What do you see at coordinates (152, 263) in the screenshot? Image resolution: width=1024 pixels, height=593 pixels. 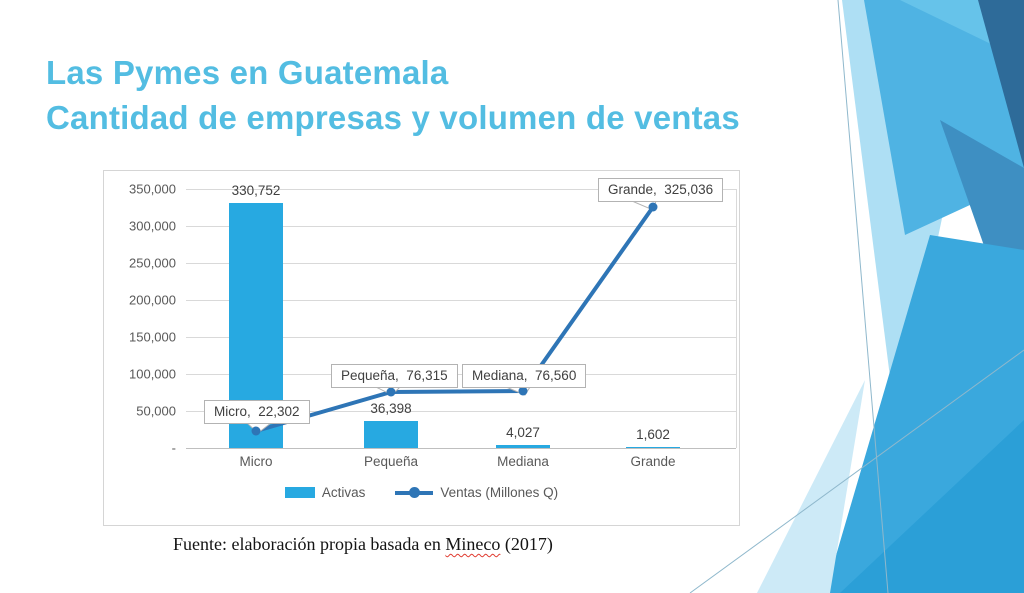 I see `y-axis-tick-label: 250,000` at bounding box center [152, 263].